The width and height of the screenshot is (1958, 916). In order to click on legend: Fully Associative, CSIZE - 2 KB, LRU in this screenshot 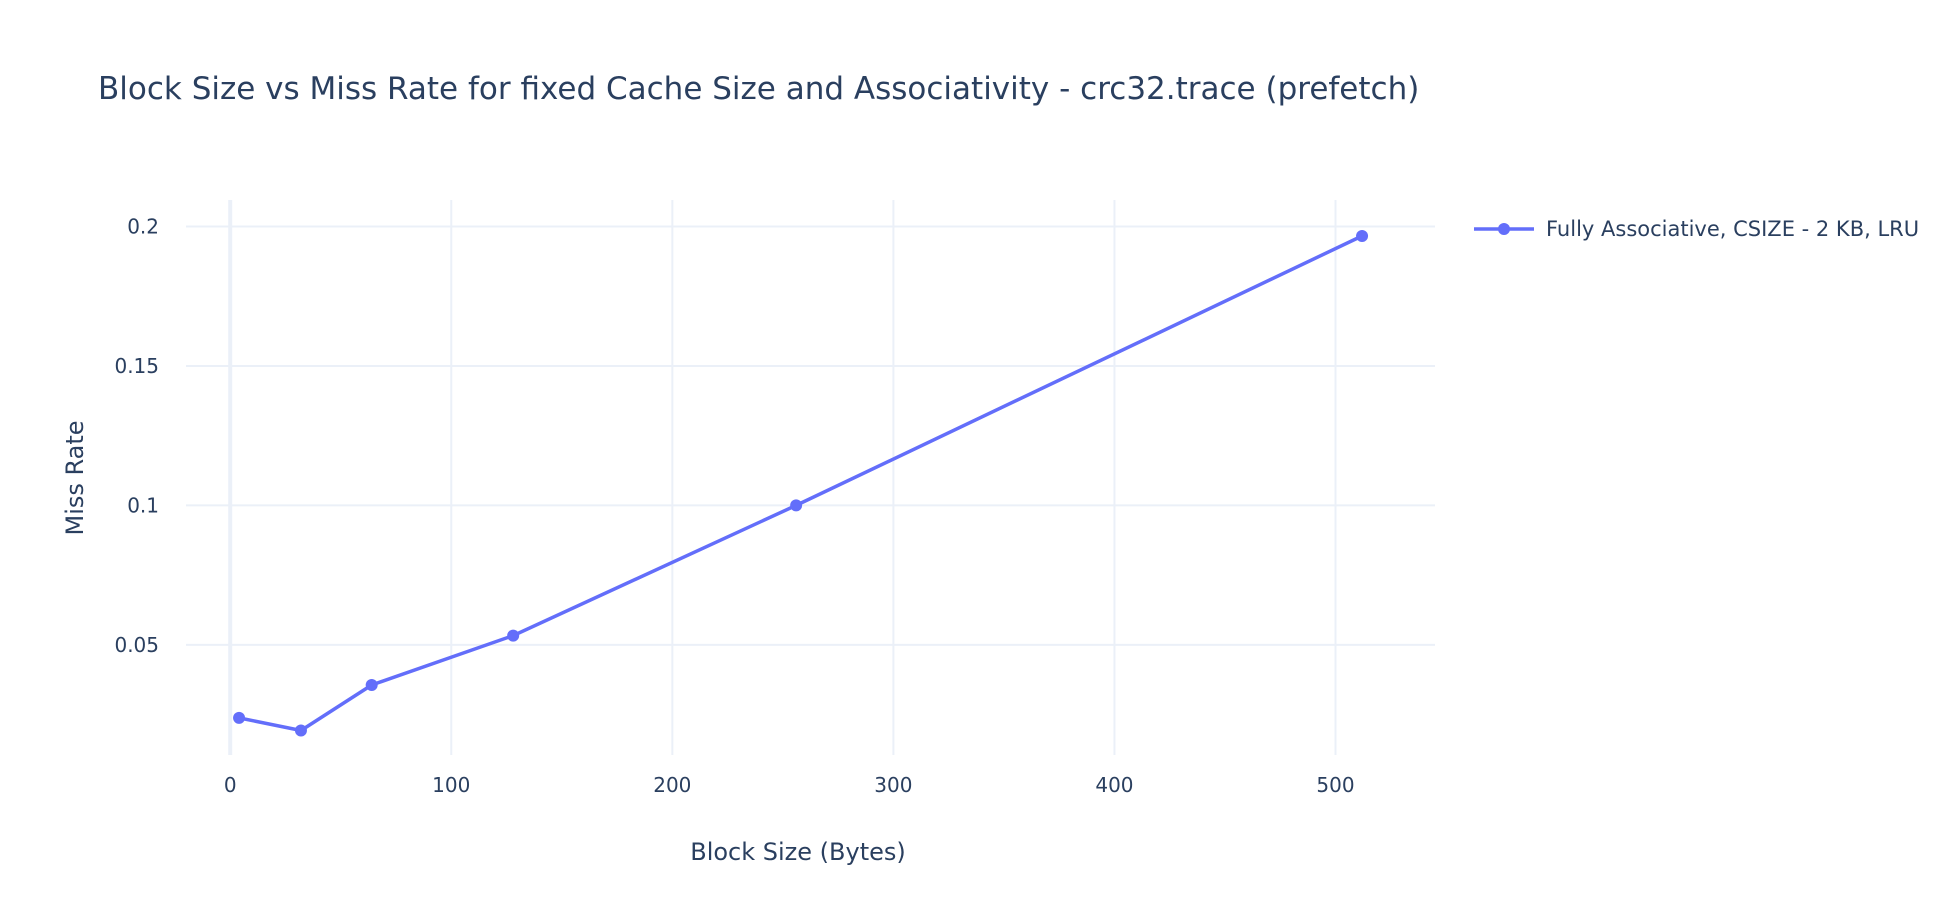, I will do `click(1696, 229)`.